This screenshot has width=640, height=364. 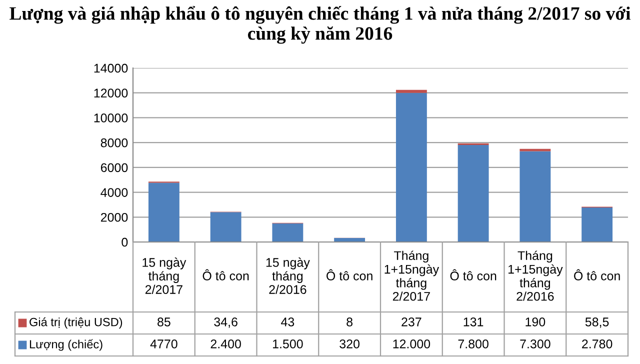 I want to click on x-tick-label: 15 ngày tháng 2/2017, so click(x=164, y=276).